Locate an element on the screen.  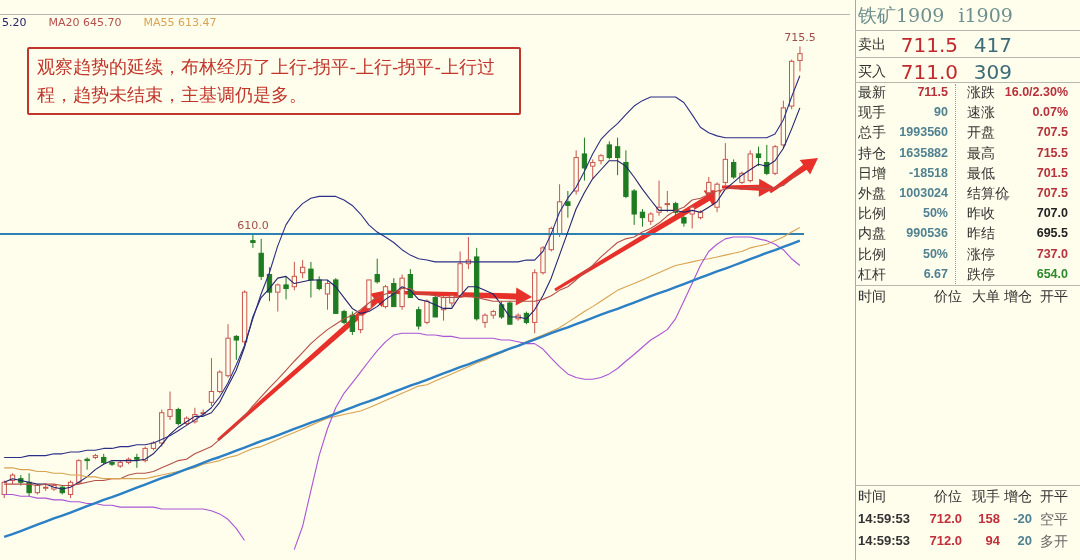
text: 铁矿1909 i1909 is located at coordinates (935, 15).